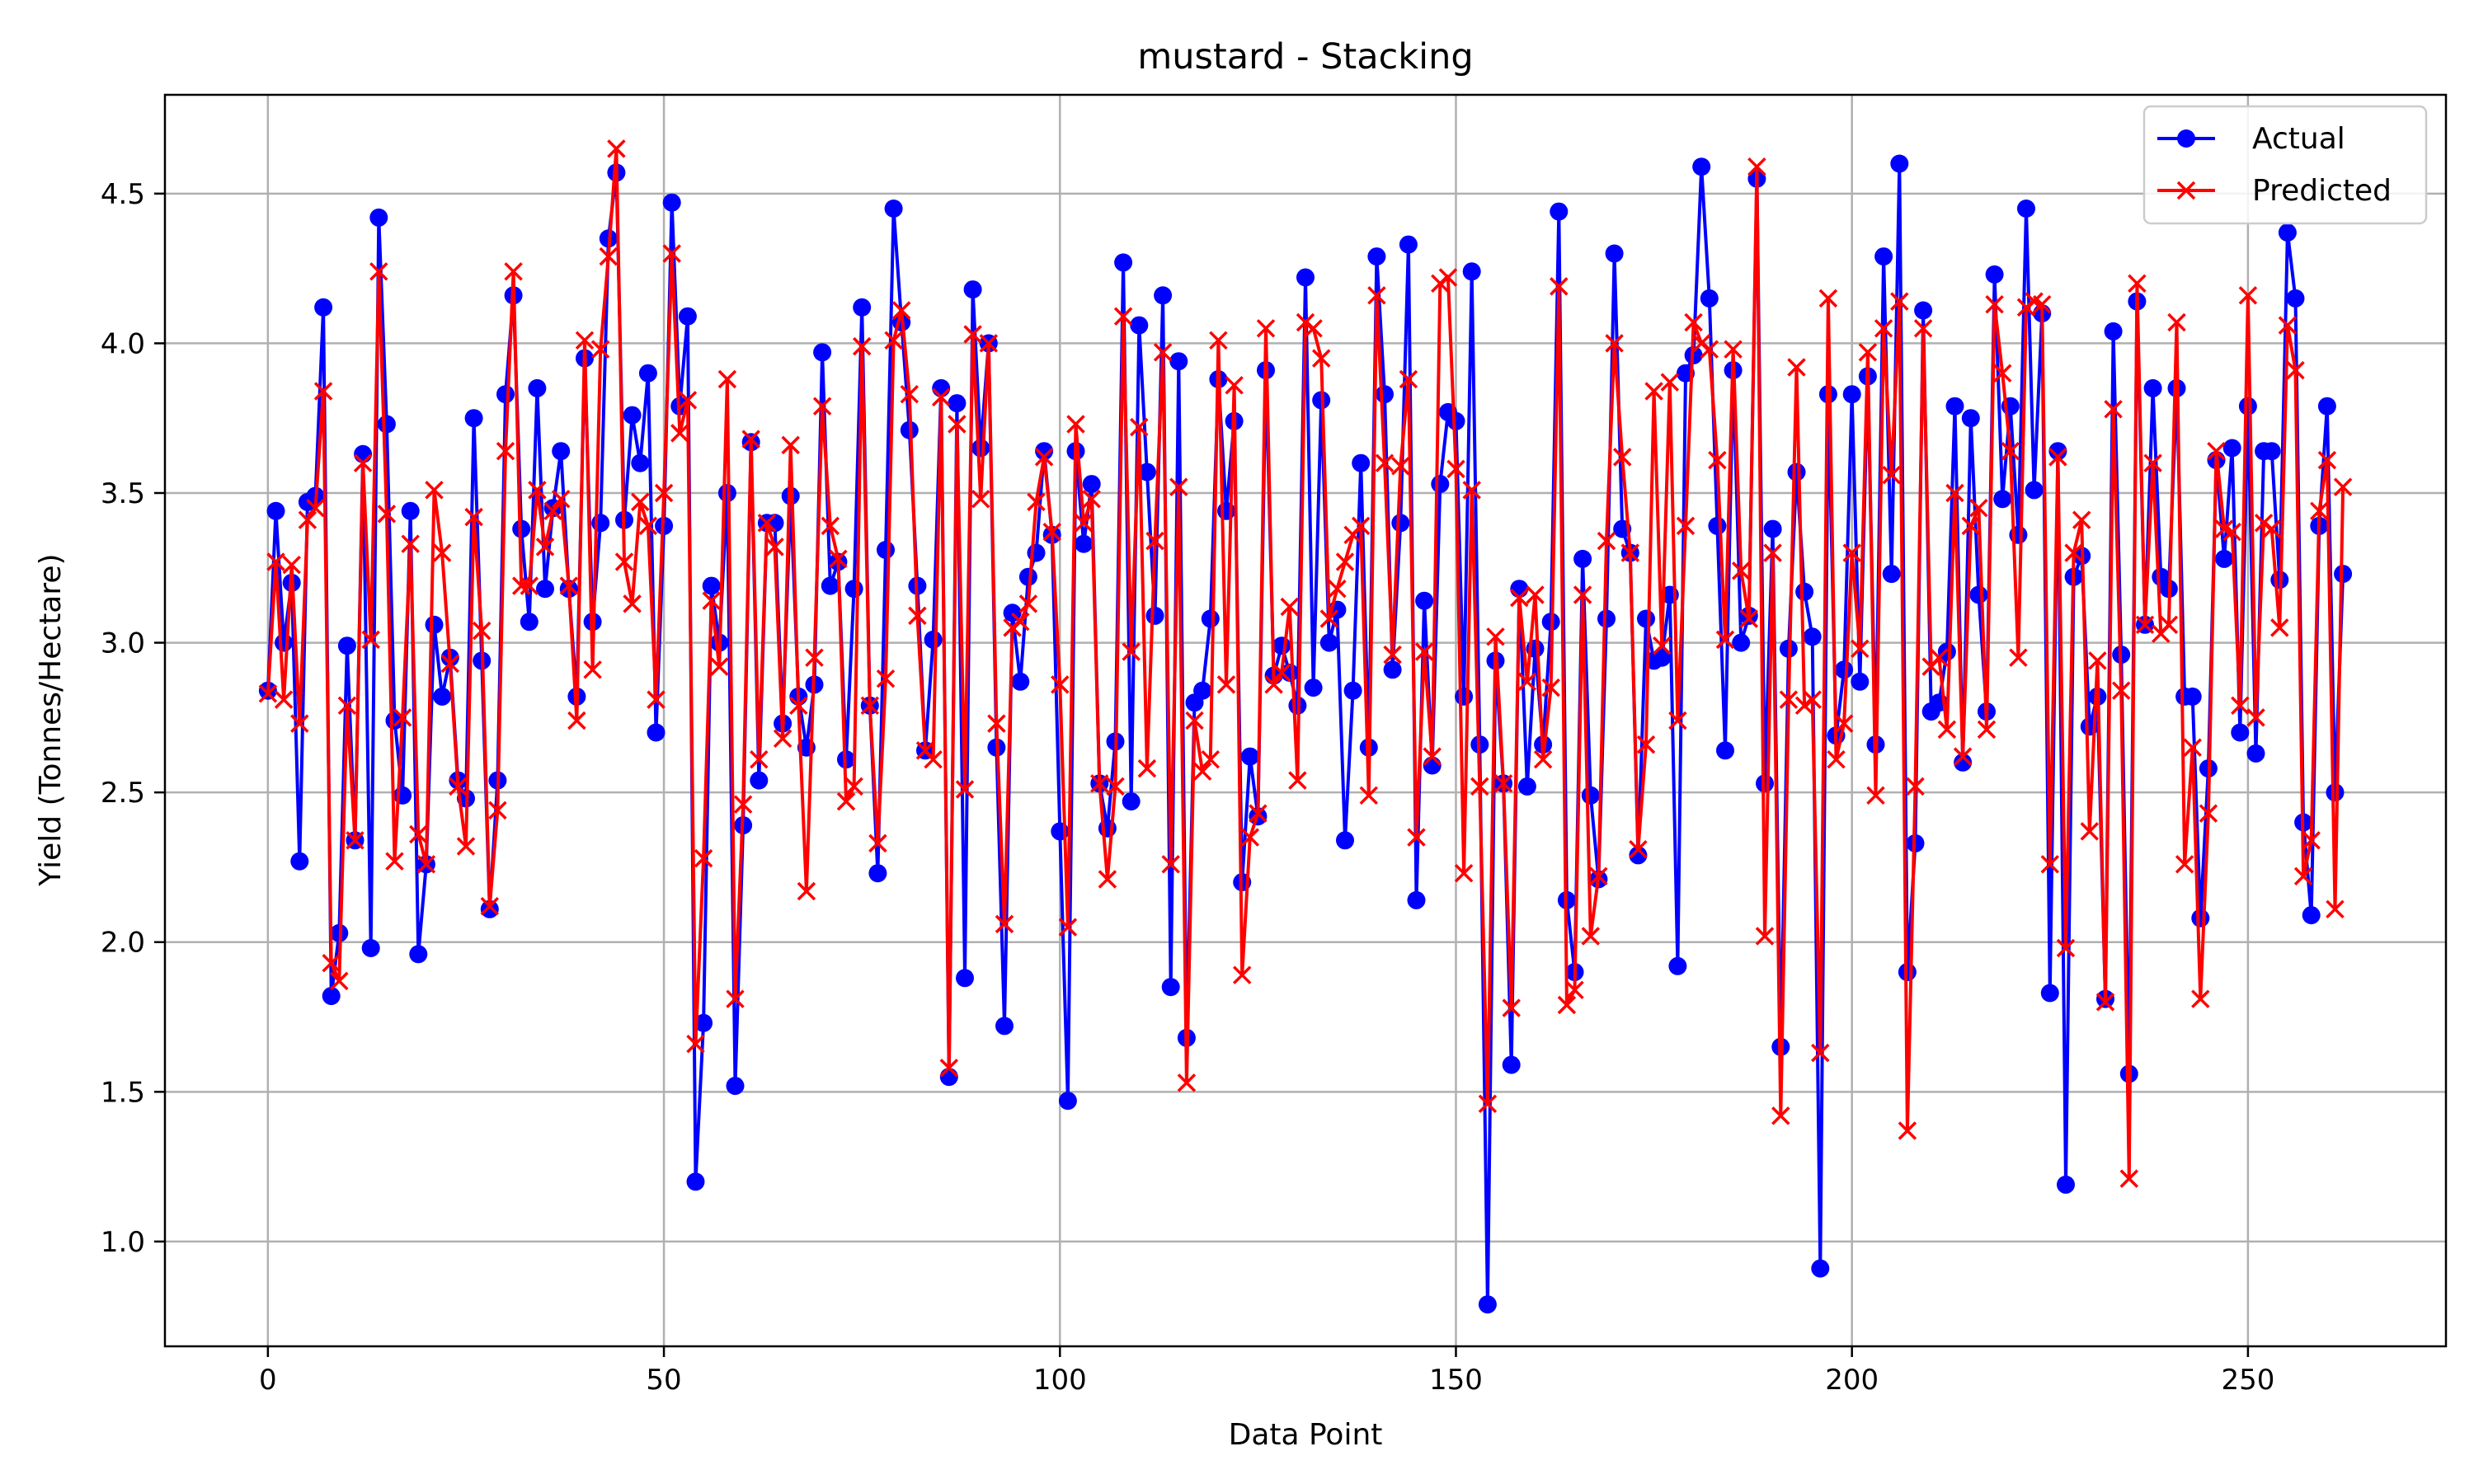 Image resolution: width=2474 pixels, height=1484 pixels. Describe the element at coordinates (123, 793) in the screenshot. I see `y-tick-label: 2.5` at that location.